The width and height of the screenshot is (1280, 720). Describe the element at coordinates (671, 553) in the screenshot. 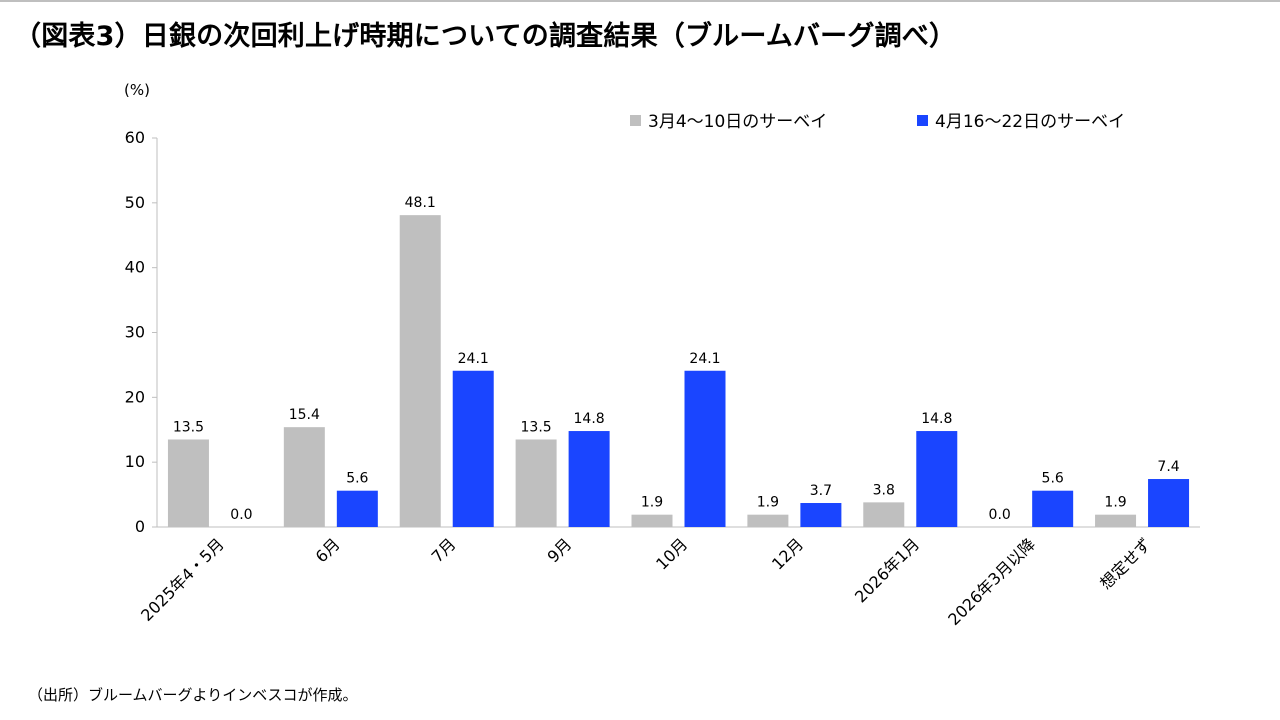

I see `x-tick-label: 10月` at that location.